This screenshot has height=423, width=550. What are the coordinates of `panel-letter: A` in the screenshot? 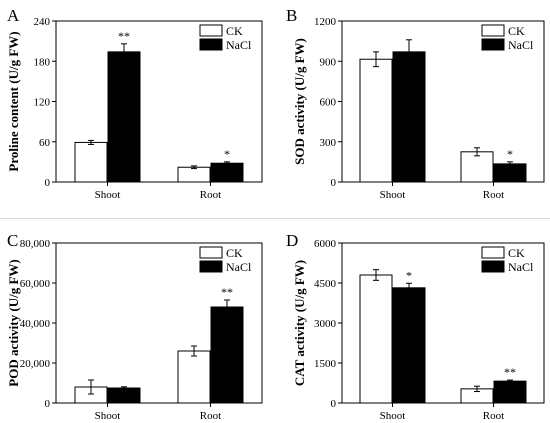 It's located at (13, 15).